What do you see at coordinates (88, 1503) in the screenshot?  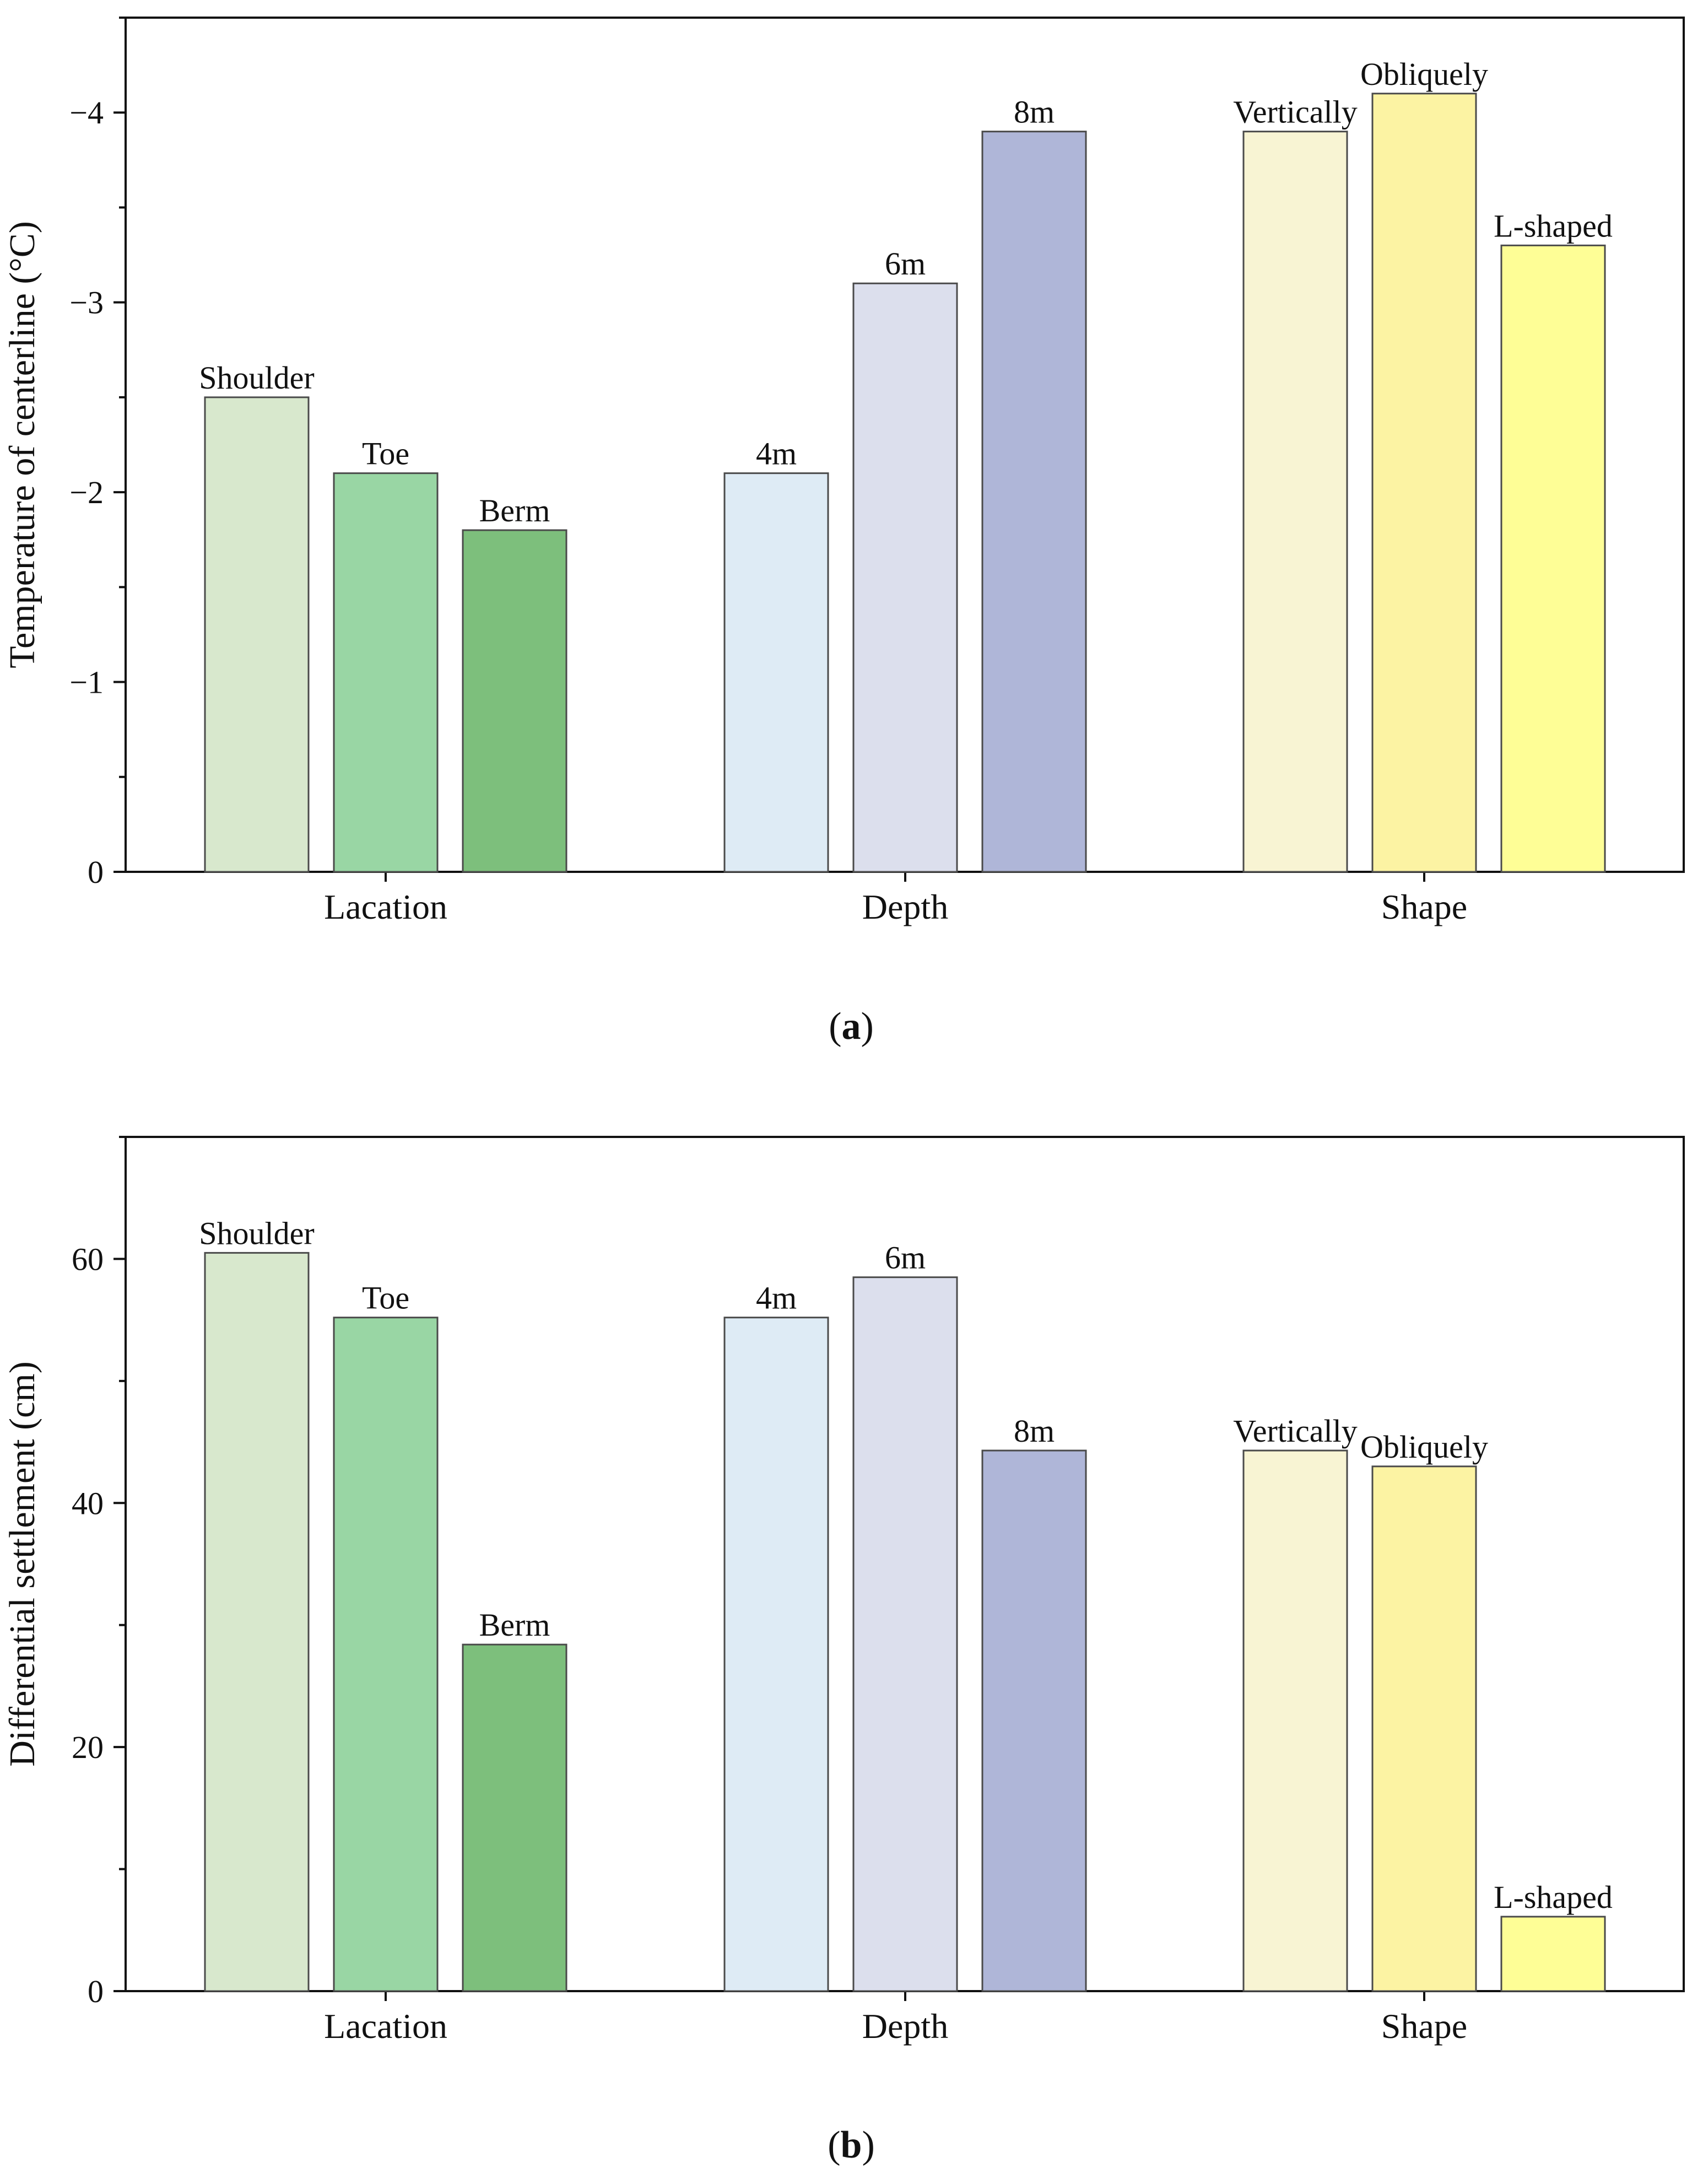 I see `y-tick-label: 40` at bounding box center [88, 1503].